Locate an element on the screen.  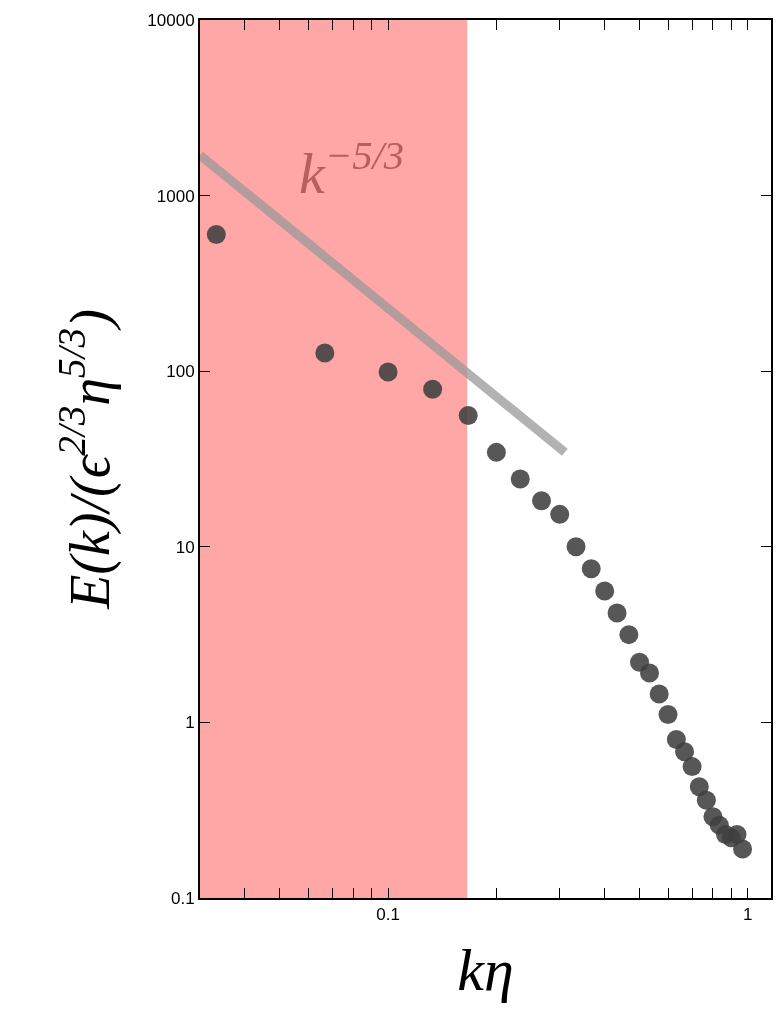
y-tick-label: 10000 is located at coordinates (171, 20).